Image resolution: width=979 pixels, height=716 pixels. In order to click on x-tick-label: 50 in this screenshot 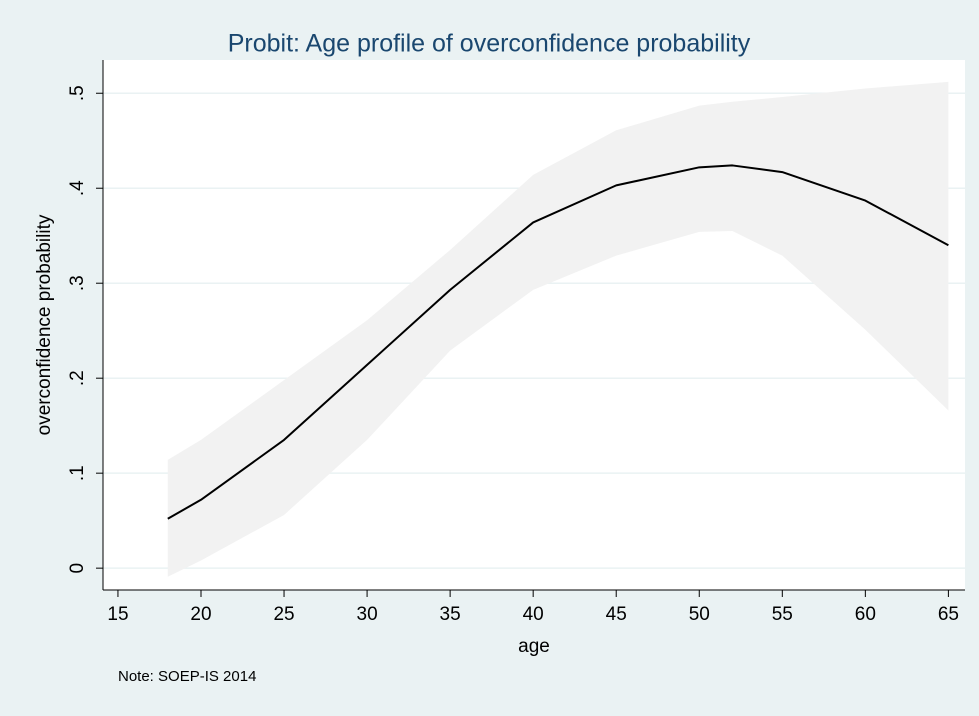, I will do `click(699, 614)`.